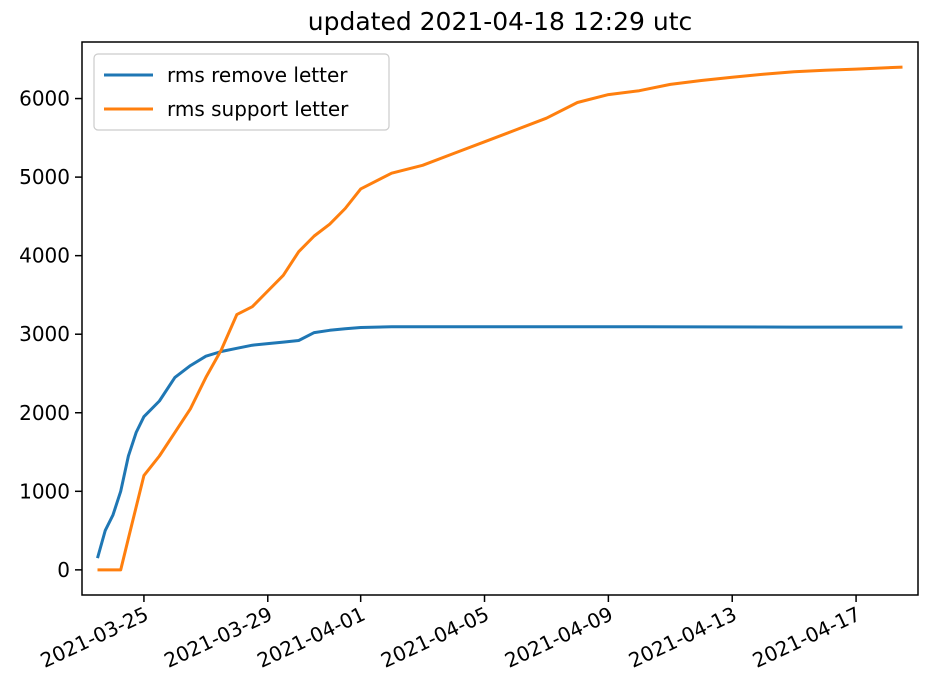 The height and width of the screenshot is (694, 936). Describe the element at coordinates (63, 570) in the screenshot. I see `y-tick-label: 0` at that location.